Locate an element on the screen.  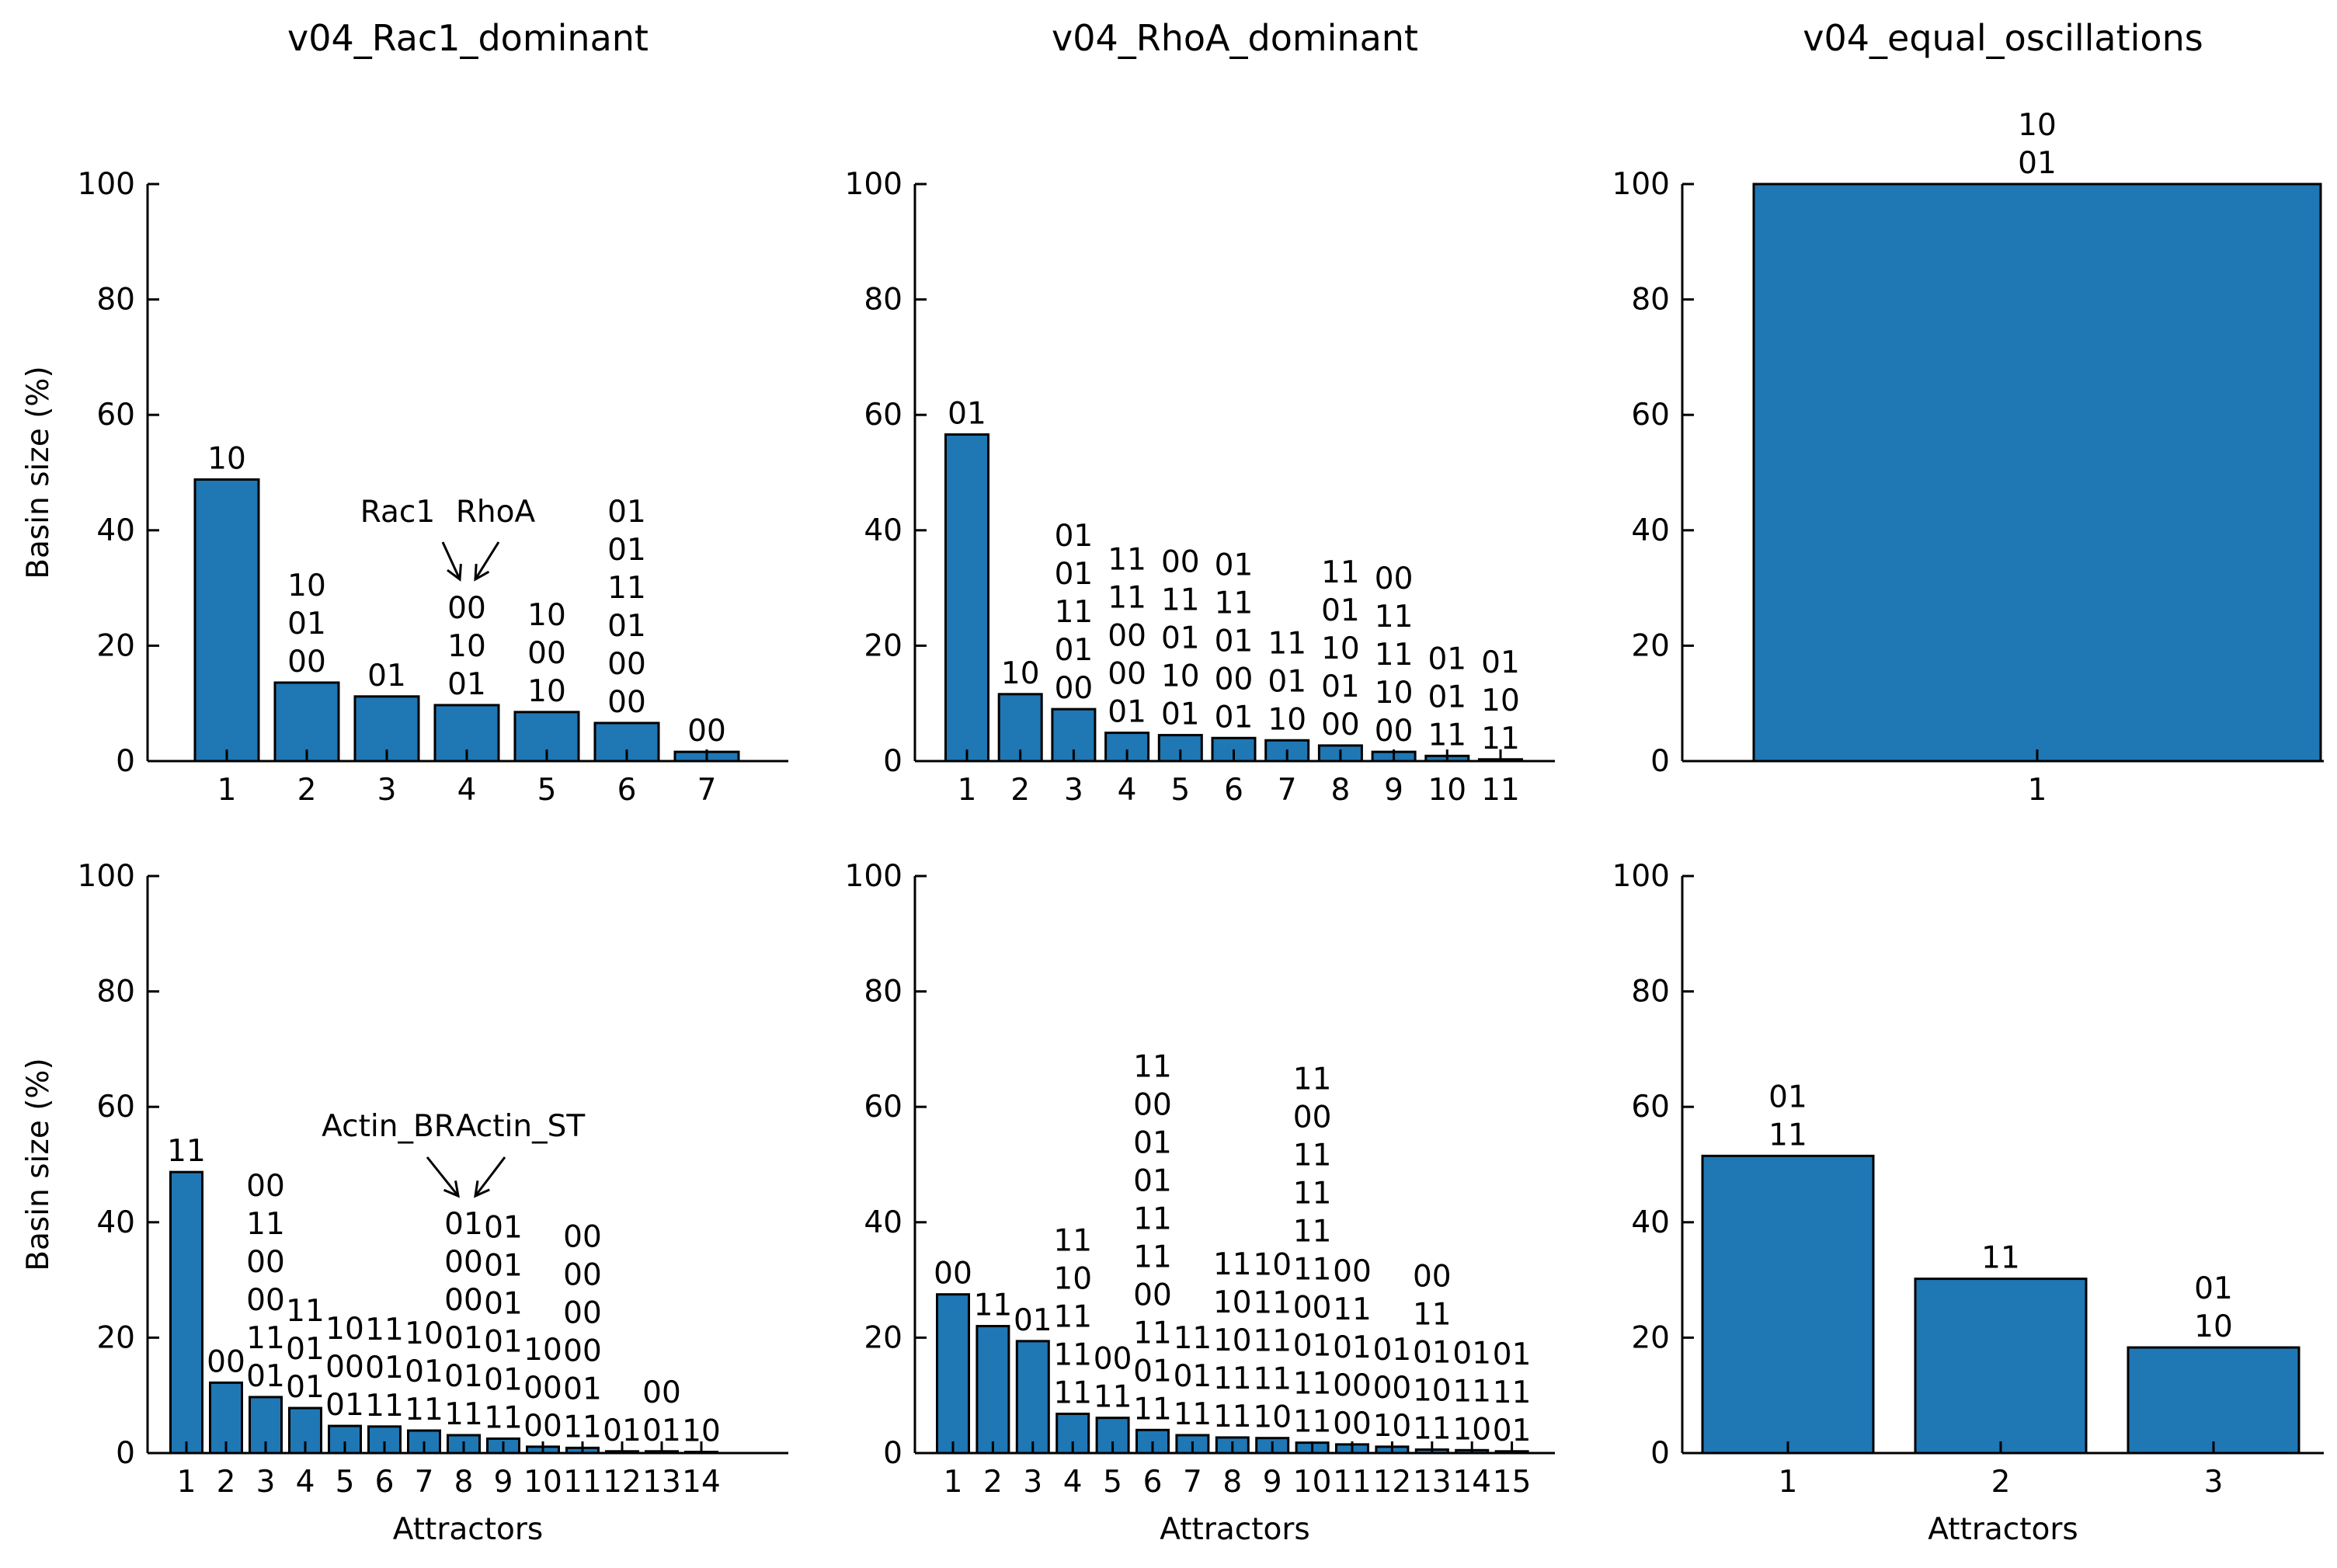
x-tick-label: 3 is located at coordinates (387, 791).